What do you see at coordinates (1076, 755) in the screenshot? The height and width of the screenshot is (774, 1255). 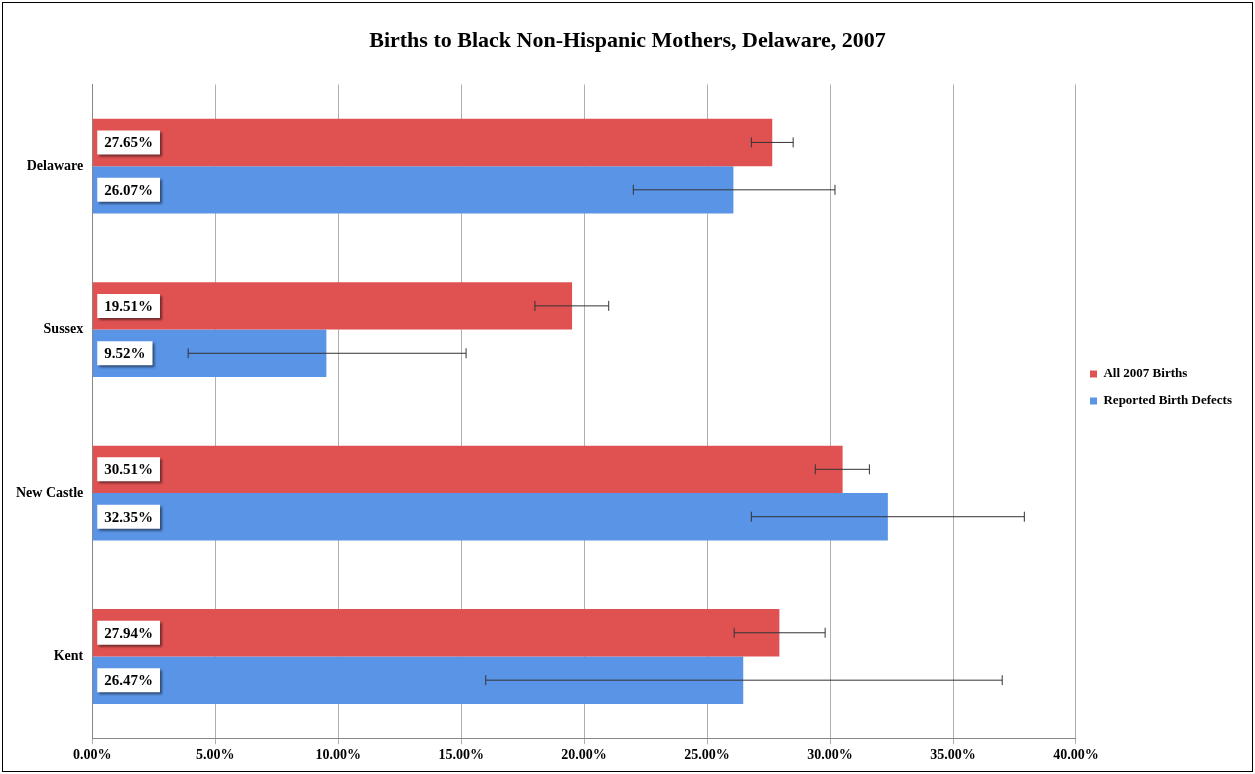 I see `x-tick-label: 40.00%` at bounding box center [1076, 755].